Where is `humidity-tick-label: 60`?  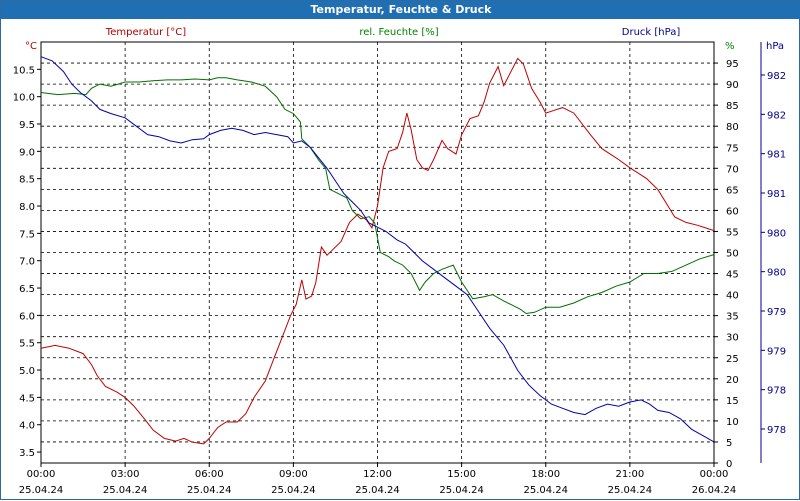 humidity-tick-label: 60 is located at coordinates (732, 211).